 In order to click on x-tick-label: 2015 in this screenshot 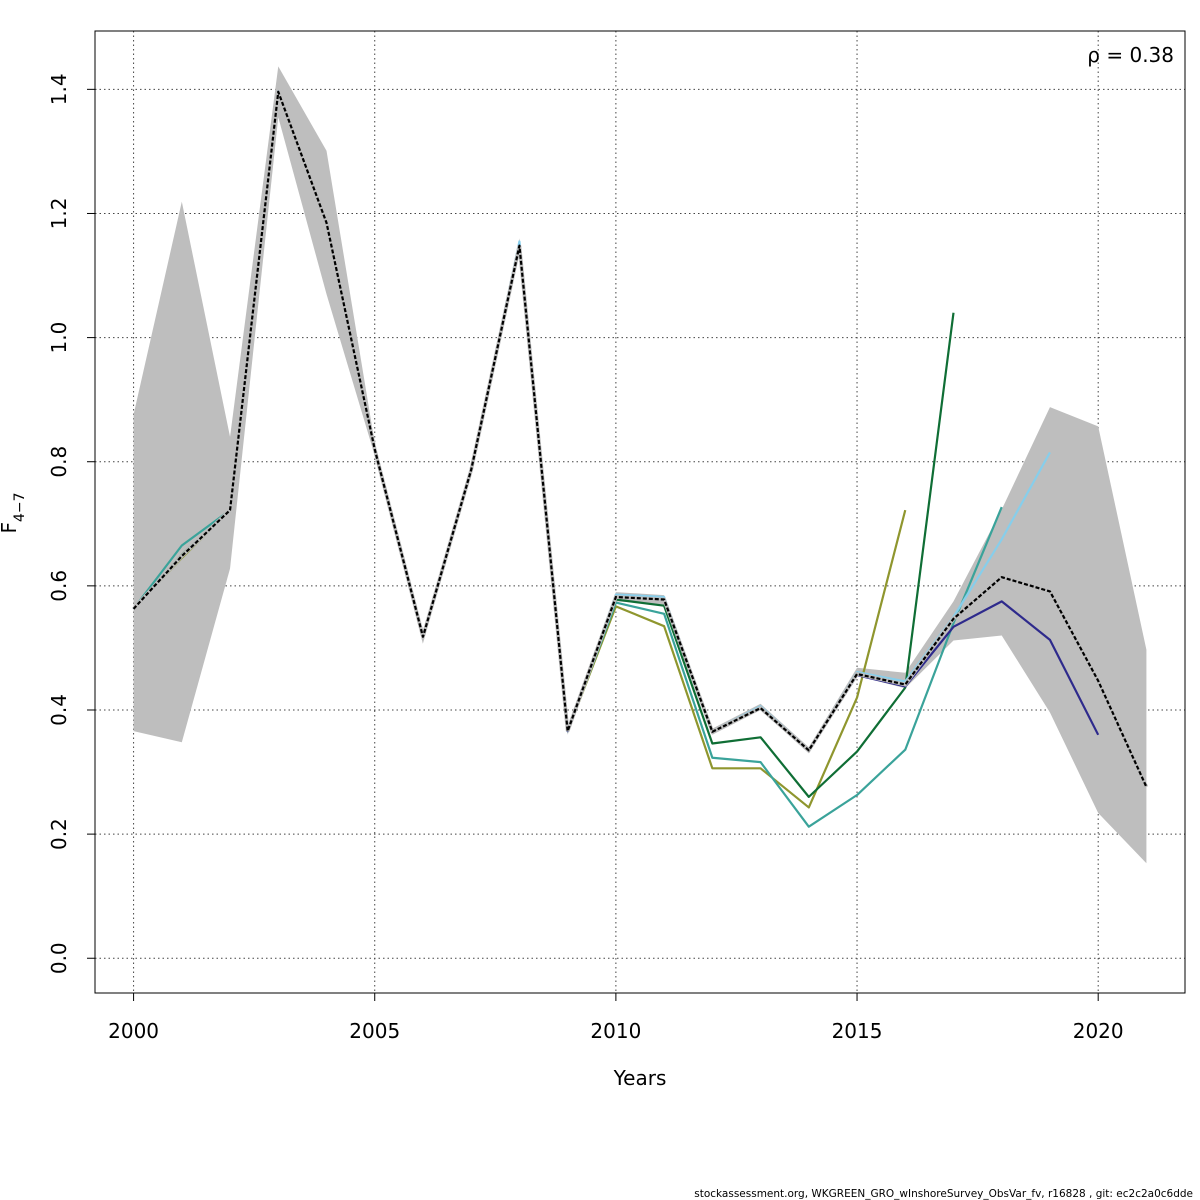, I will do `click(857, 1031)`.